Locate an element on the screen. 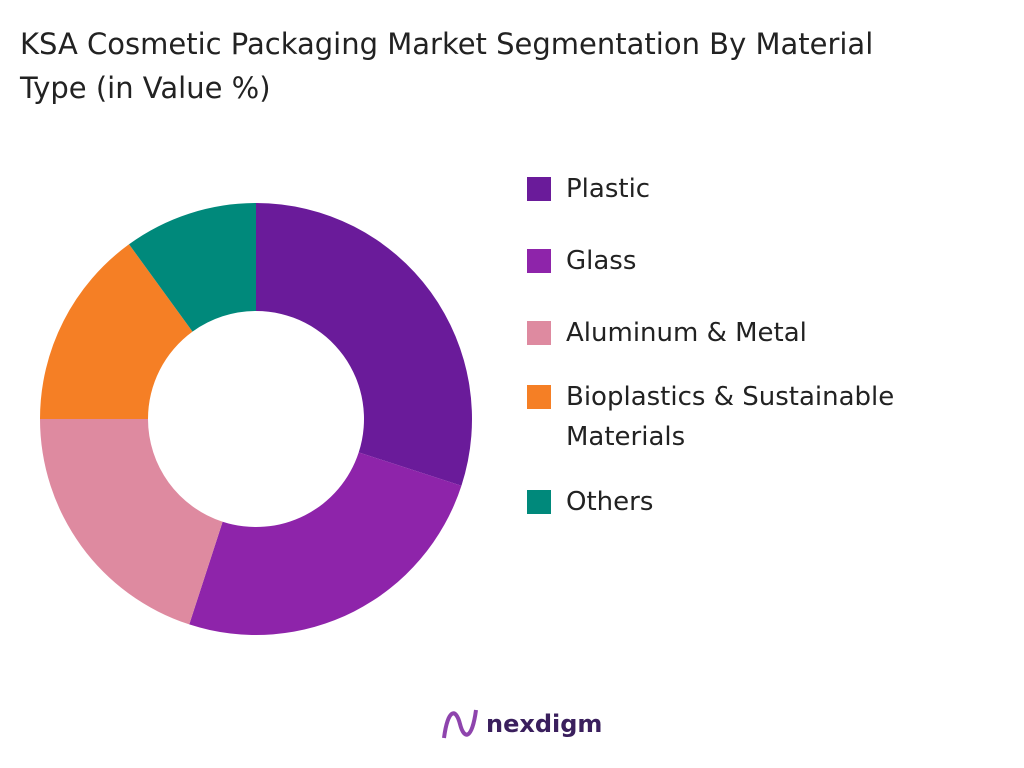 The width and height of the screenshot is (1024, 768). legend-label: Glass is located at coordinates (601, 261).